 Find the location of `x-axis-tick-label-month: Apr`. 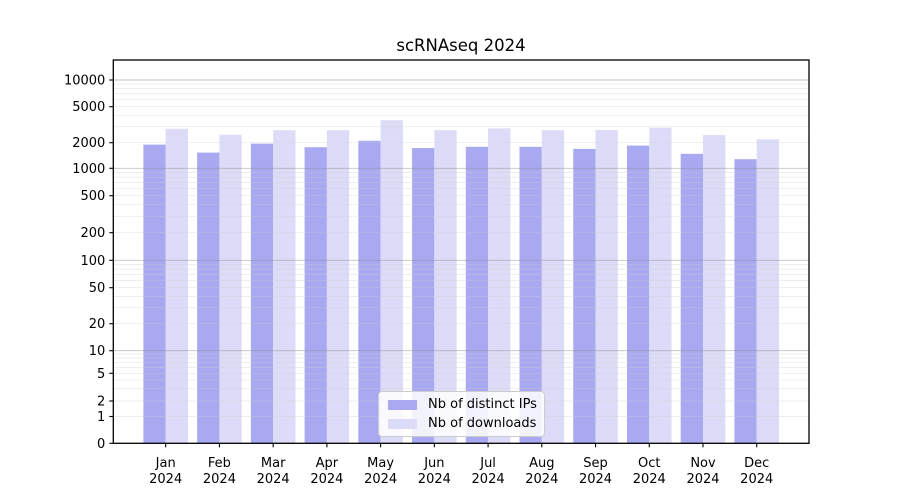

x-axis-tick-label-month: Apr is located at coordinates (327, 463).